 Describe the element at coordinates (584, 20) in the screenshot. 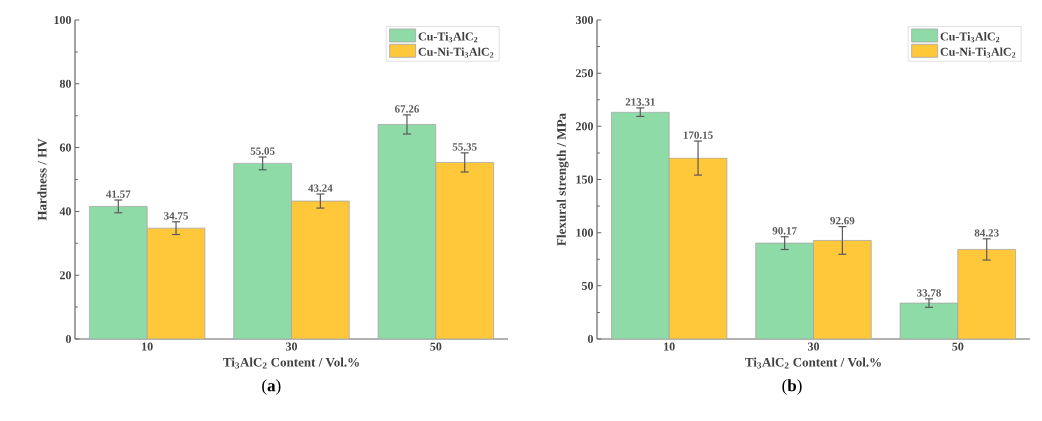

I see `y-tick-label: 300` at that location.